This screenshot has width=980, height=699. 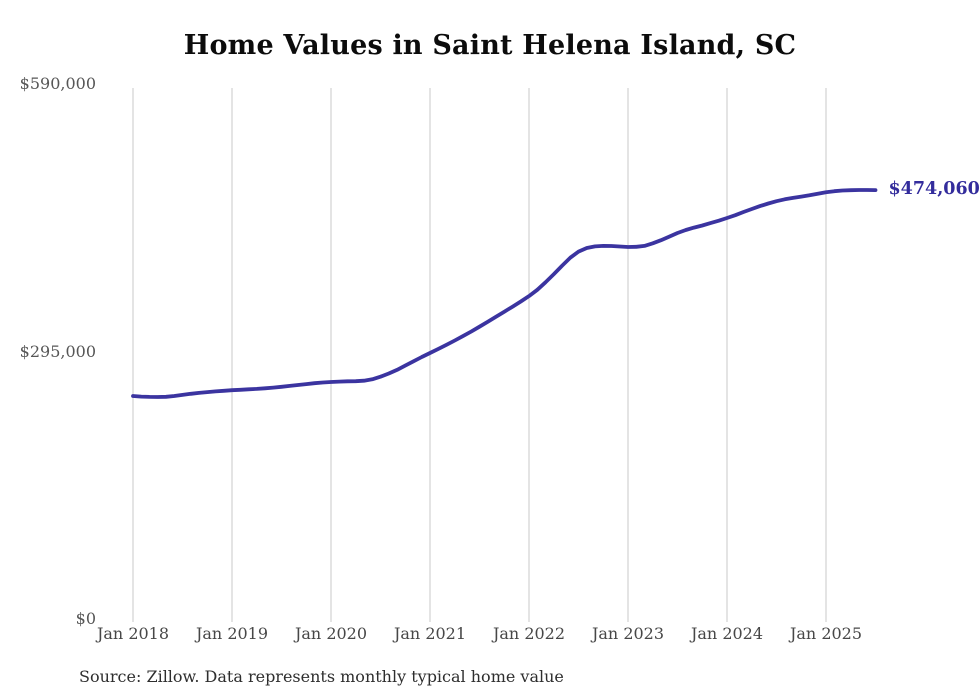 What do you see at coordinates (57, 83) in the screenshot?
I see `y-axis-label: $590,000` at bounding box center [57, 83].